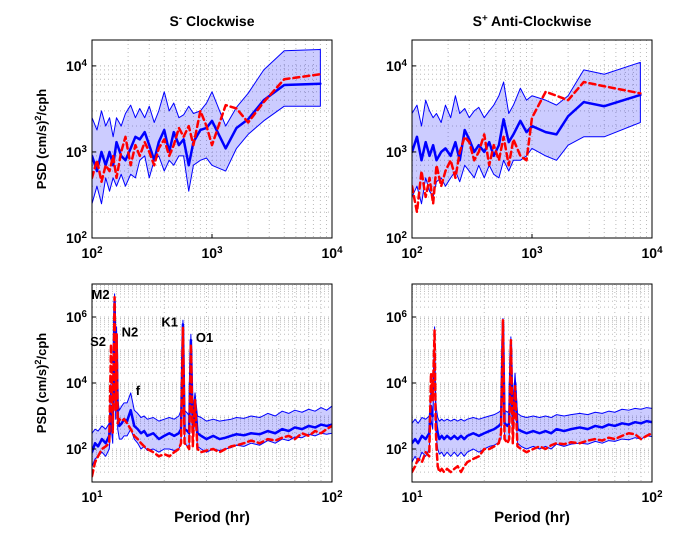 The image size is (683, 540). What do you see at coordinates (212, 20) in the screenshot?
I see `chart-title: S$^{-}$ Clockwise` at bounding box center [212, 20].